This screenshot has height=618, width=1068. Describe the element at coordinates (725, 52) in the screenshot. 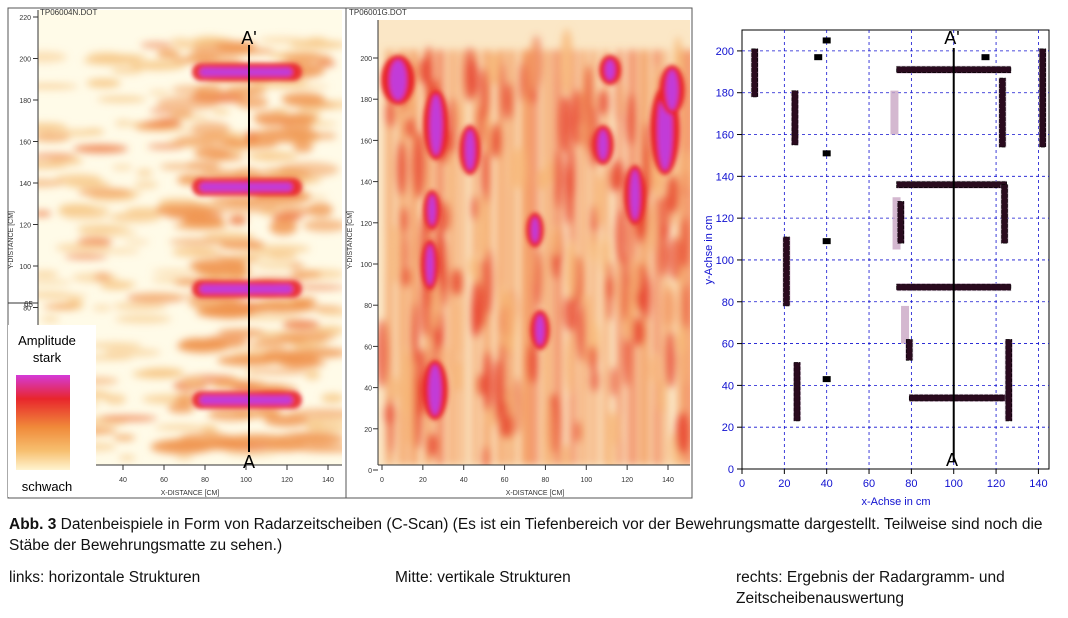

I see `right-y-tick-label: 200` at that location.